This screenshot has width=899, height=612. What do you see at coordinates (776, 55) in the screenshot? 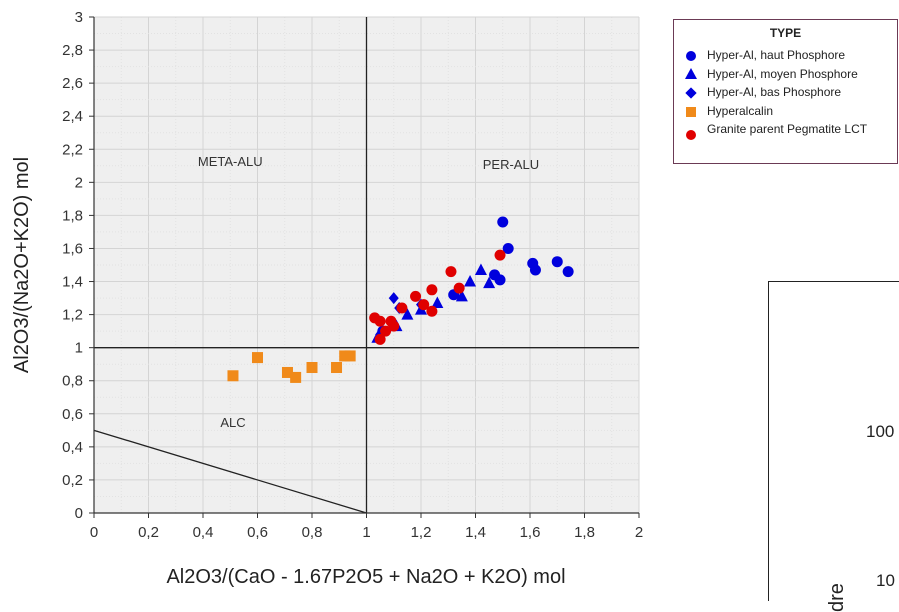
I see `legend-label: Hyper-Al, haut Phosphore` at bounding box center [776, 55].